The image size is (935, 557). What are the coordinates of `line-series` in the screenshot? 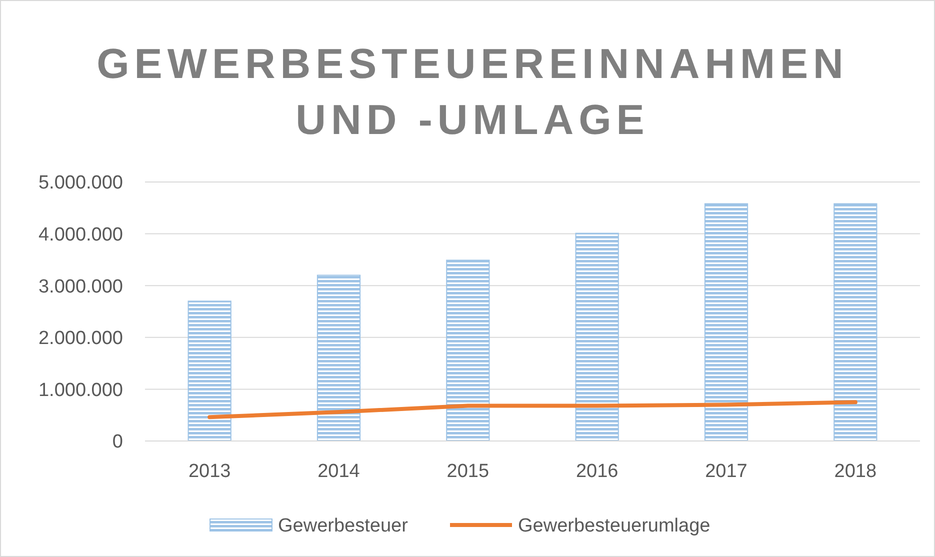 It's located at (533, 410).